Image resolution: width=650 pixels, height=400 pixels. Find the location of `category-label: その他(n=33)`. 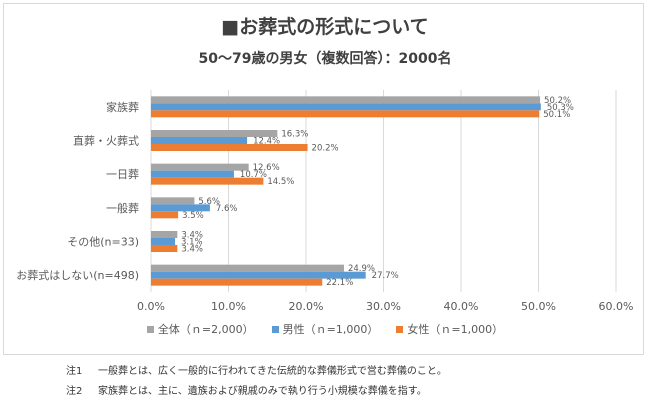

category-label: その他(n=33) is located at coordinates (103, 242).